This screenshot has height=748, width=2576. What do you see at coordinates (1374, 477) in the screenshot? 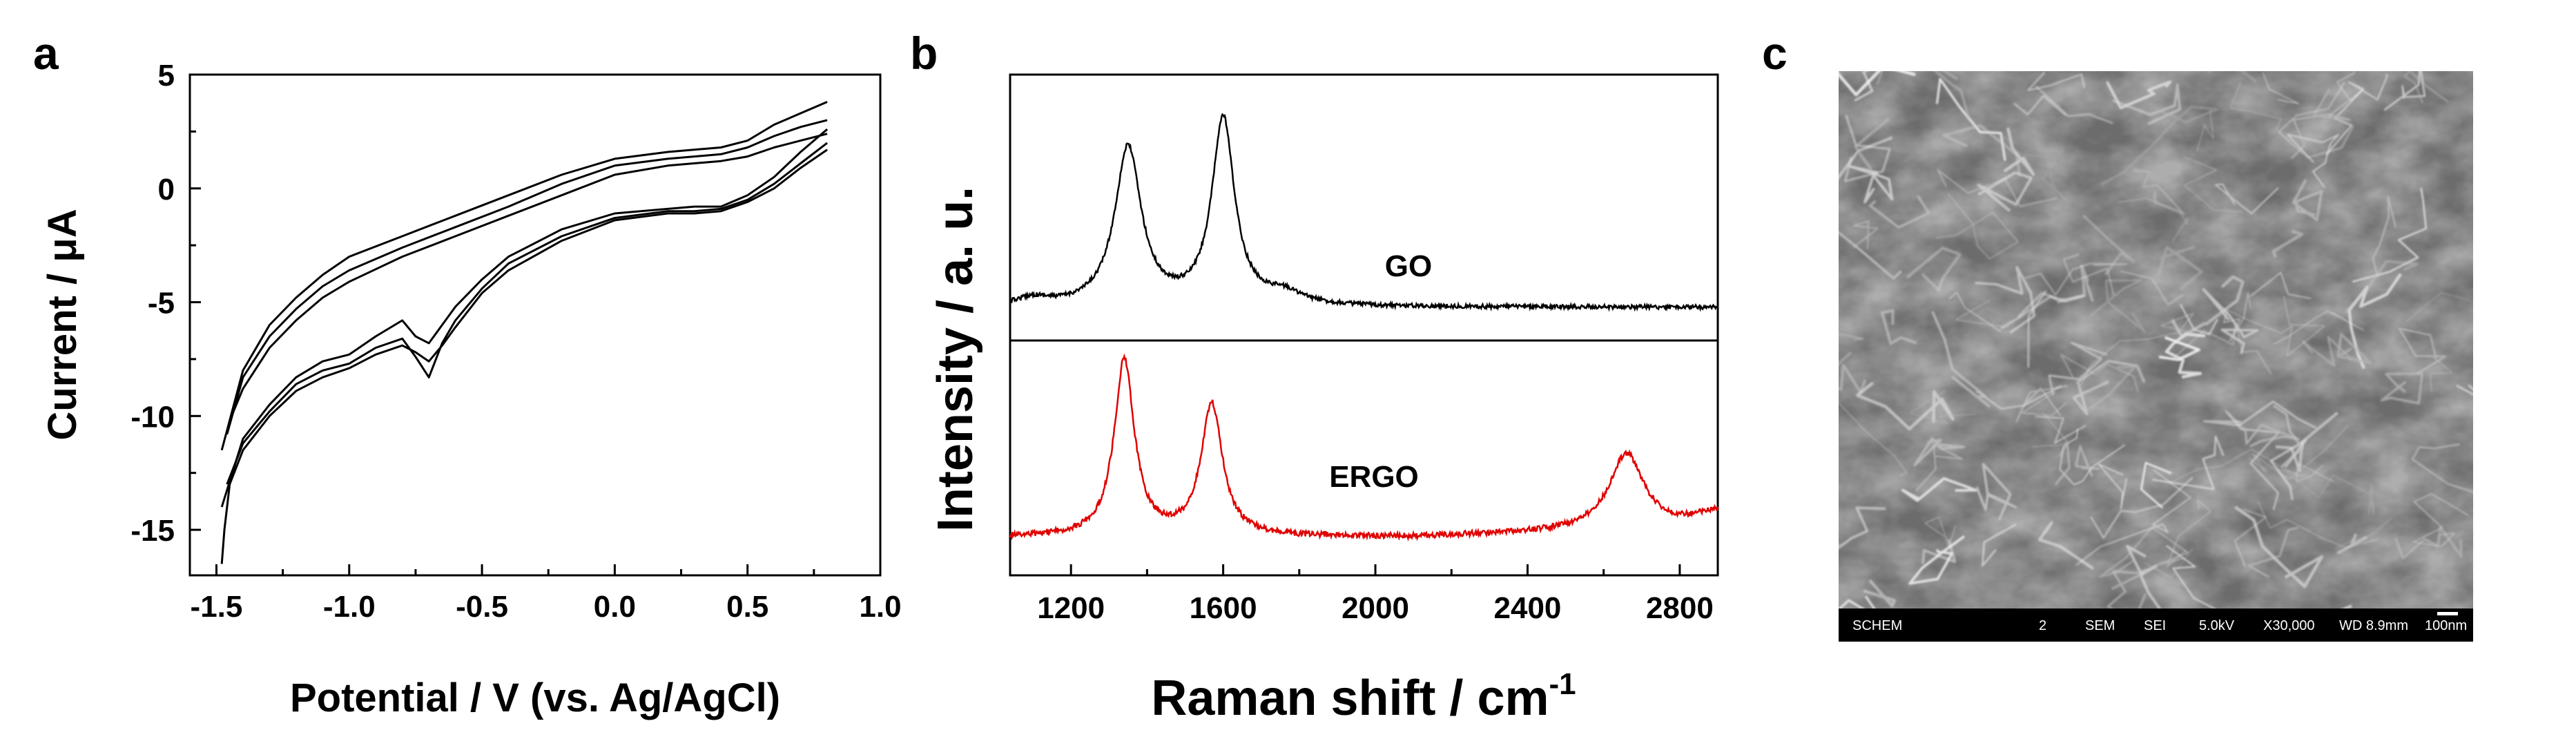
I see `ergo-series-label: ERGO` at bounding box center [1374, 477].